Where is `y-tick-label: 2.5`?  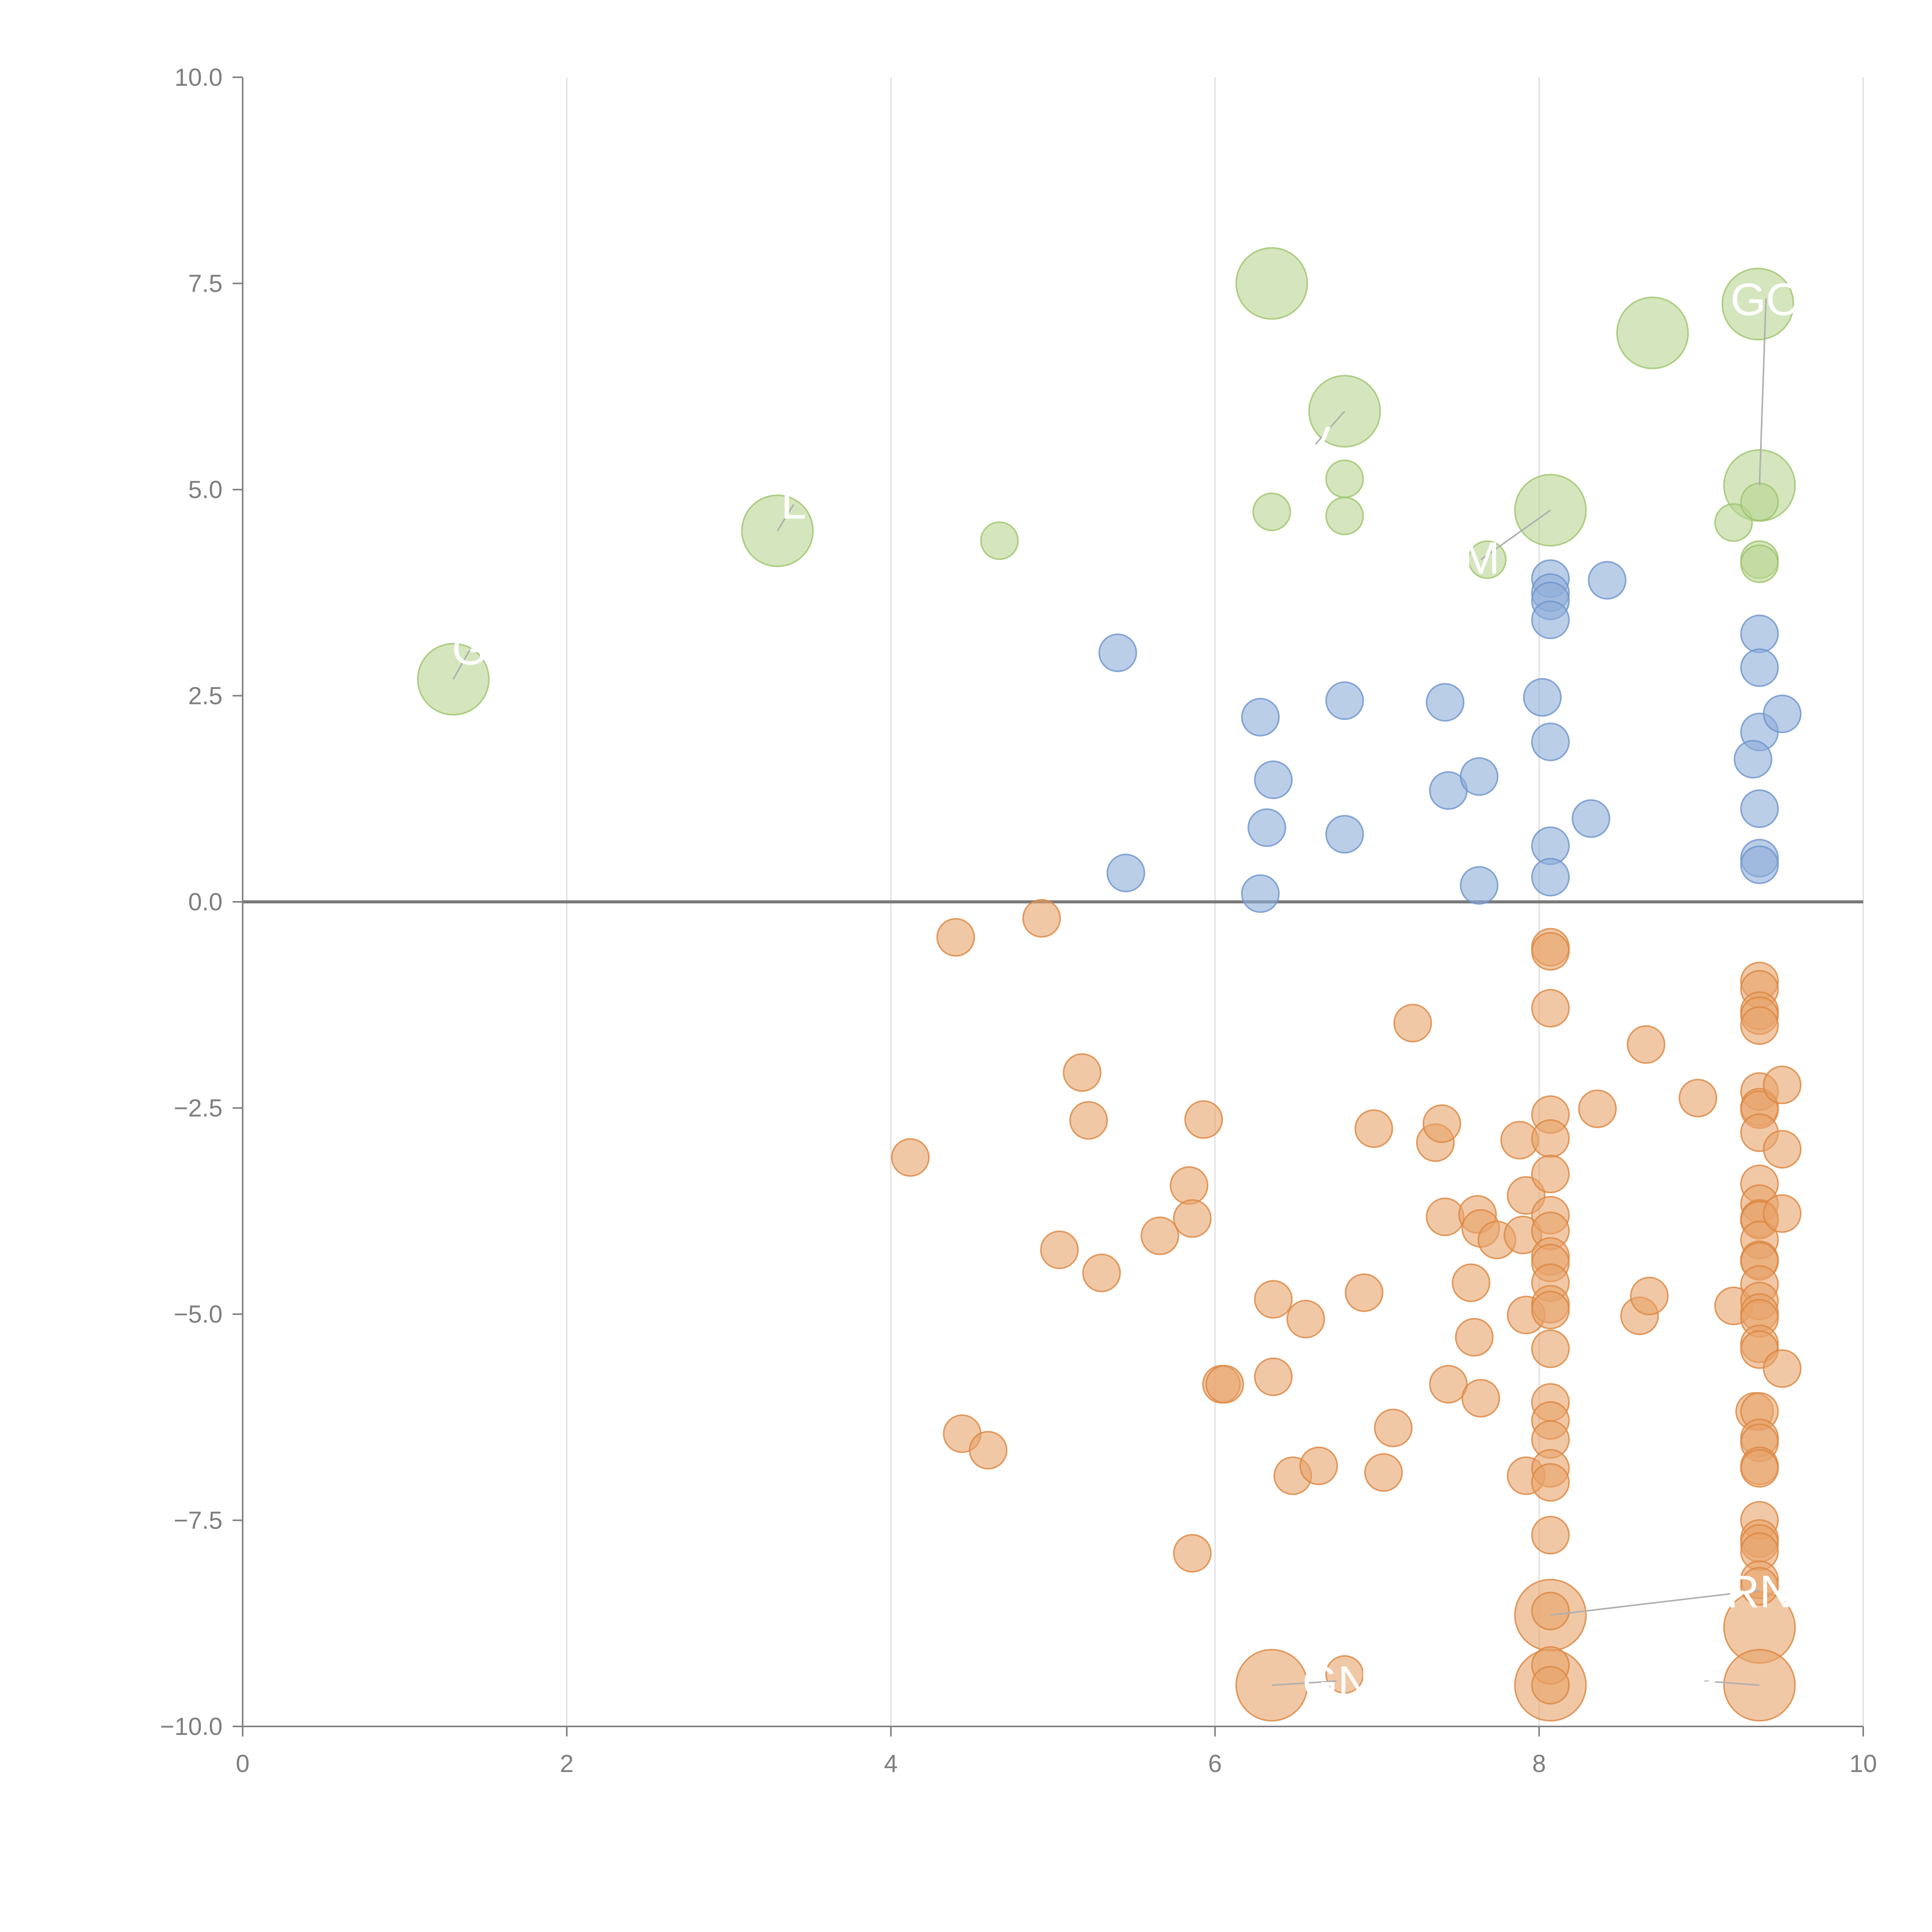 y-tick-label: 2.5 is located at coordinates (205, 696).